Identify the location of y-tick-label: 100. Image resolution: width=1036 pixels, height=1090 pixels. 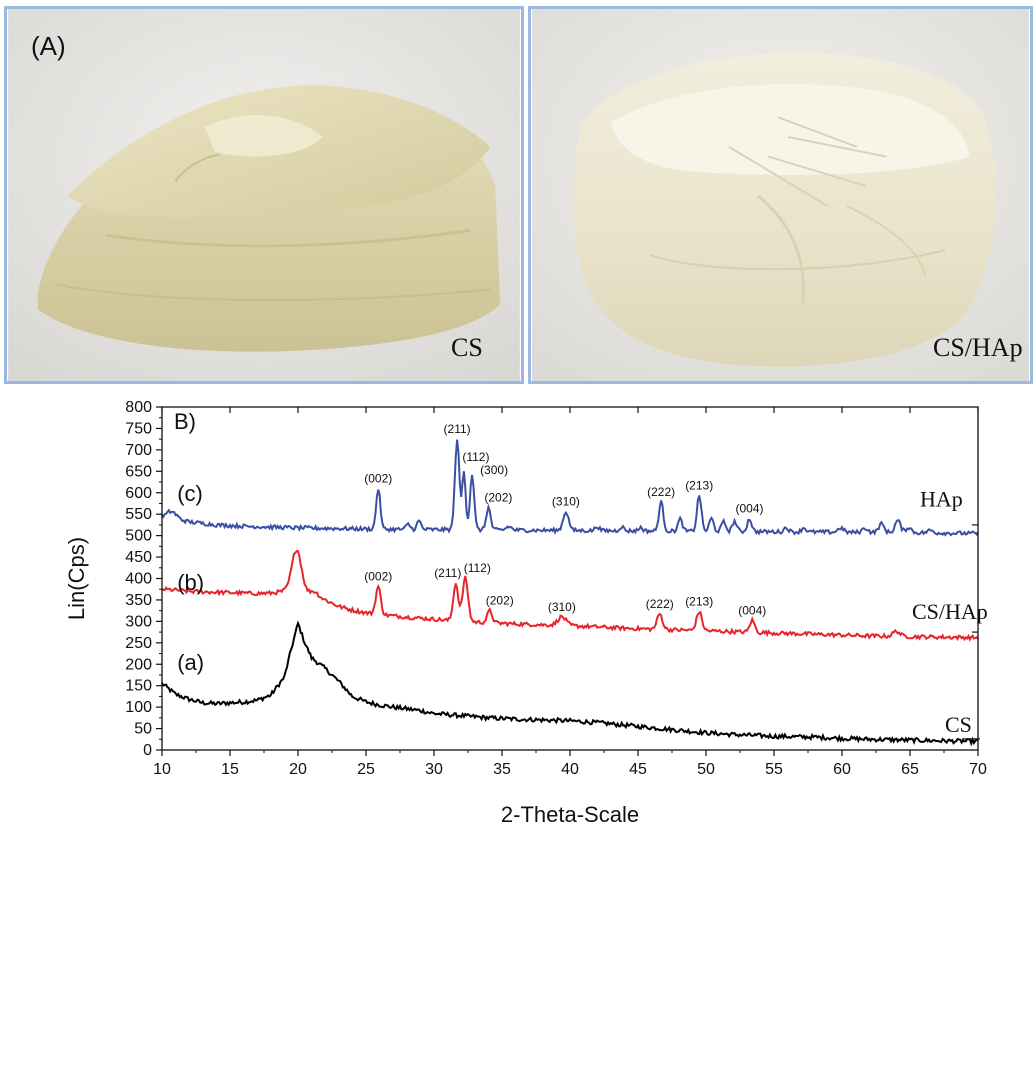
(138, 707).